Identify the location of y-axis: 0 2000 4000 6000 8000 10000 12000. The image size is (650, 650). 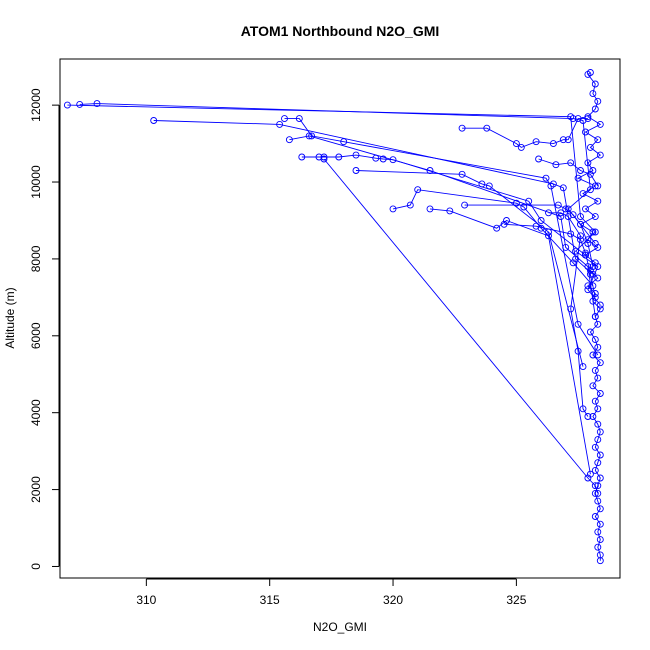
(44, 329).